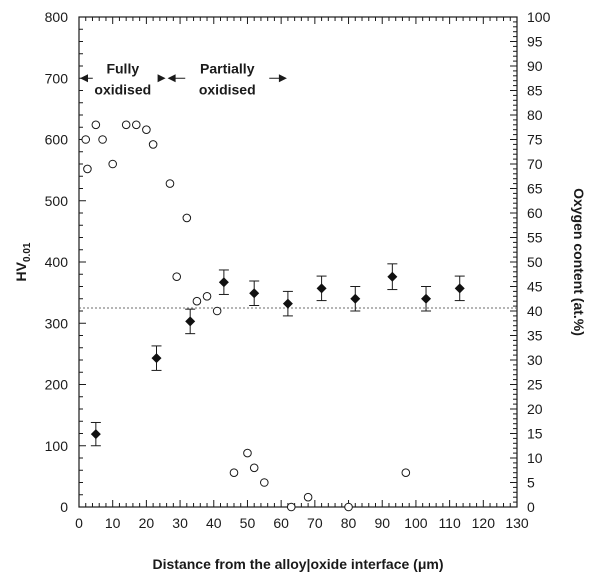 This screenshot has height=576, width=589. What do you see at coordinates (535, 115) in the screenshot?
I see `y-right-tick-label: 80` at bounding box center [535, 115].